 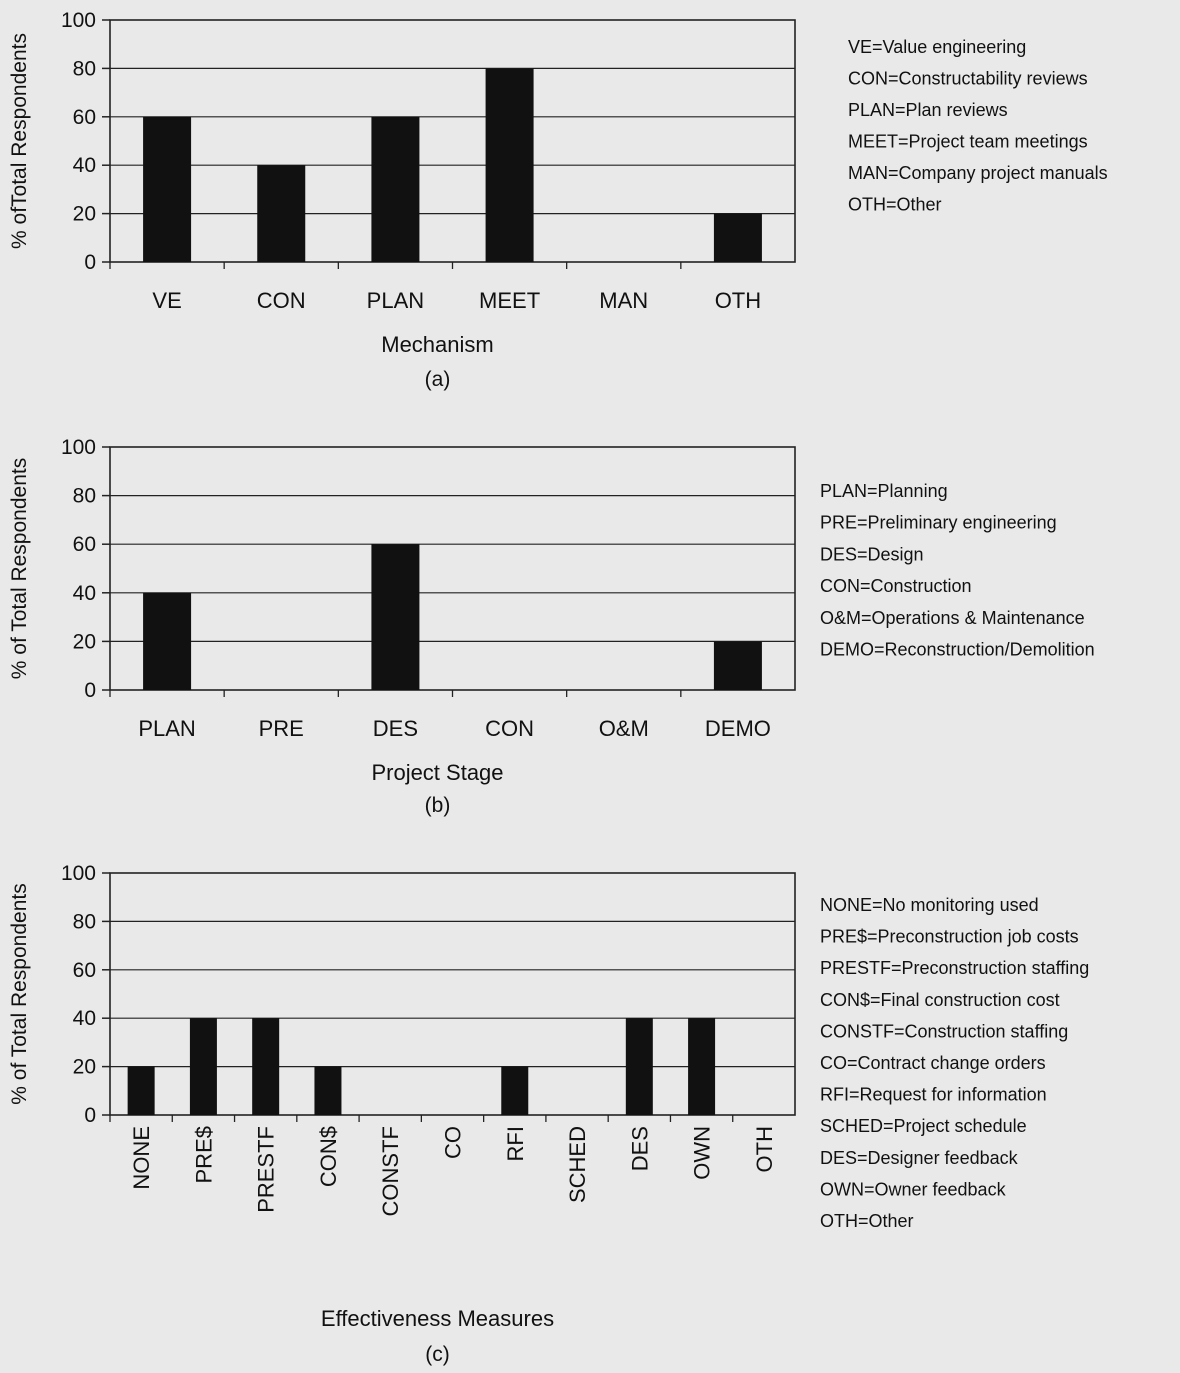 What do you see at coordinates (968, 142) in the screenshot?
I see `legend-entry: MEET=Project team meetings` at bounding box center [968, 142].